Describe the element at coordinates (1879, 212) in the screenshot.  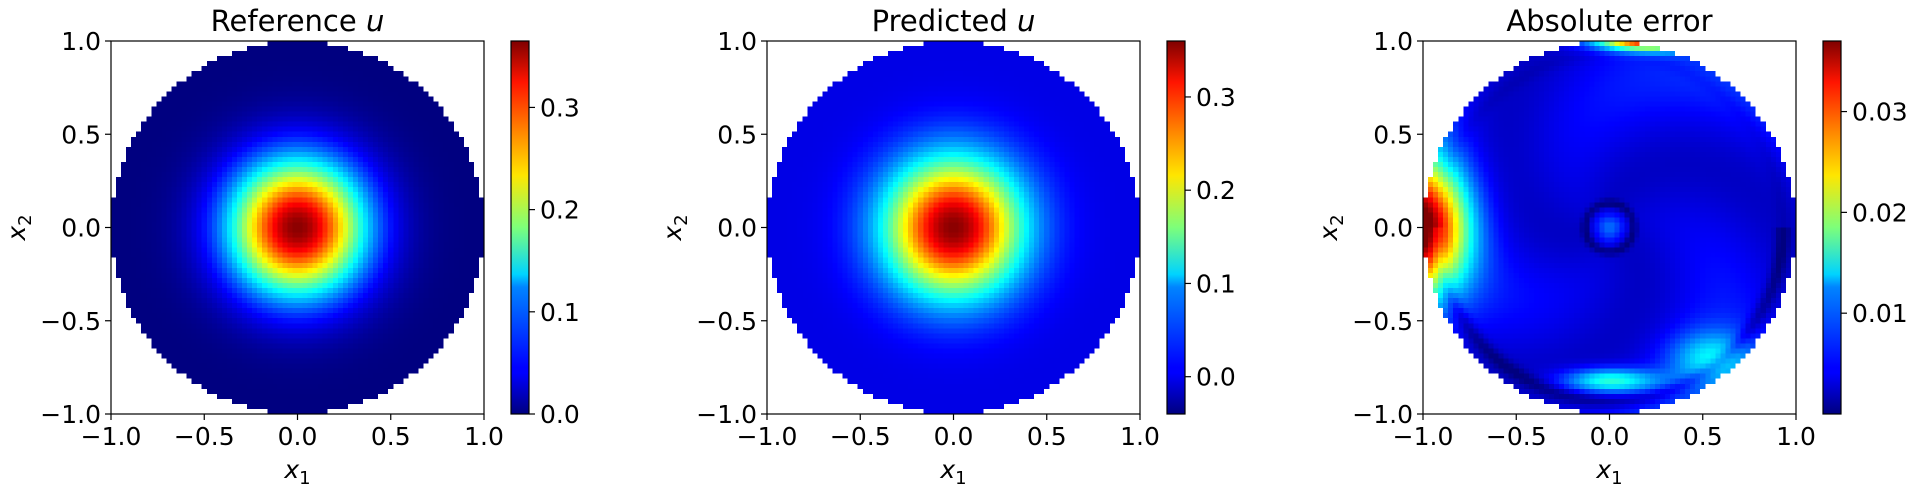
I see `colorbar-tick-label: 0.02` at that location.